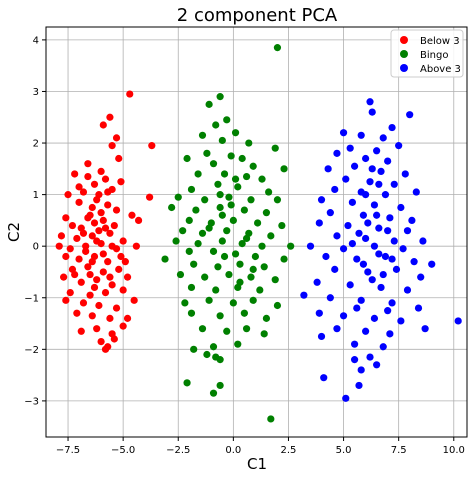 This screenshot has width=474, height=478. I want to click on x-tick-label: 0.0, so click(233, 450).